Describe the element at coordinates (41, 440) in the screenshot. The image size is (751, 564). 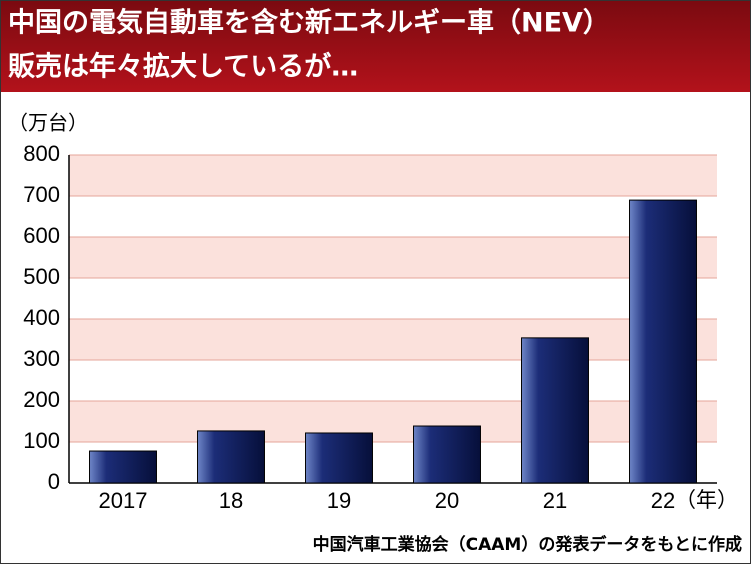
I see `y-tick-label: 100` at that location.